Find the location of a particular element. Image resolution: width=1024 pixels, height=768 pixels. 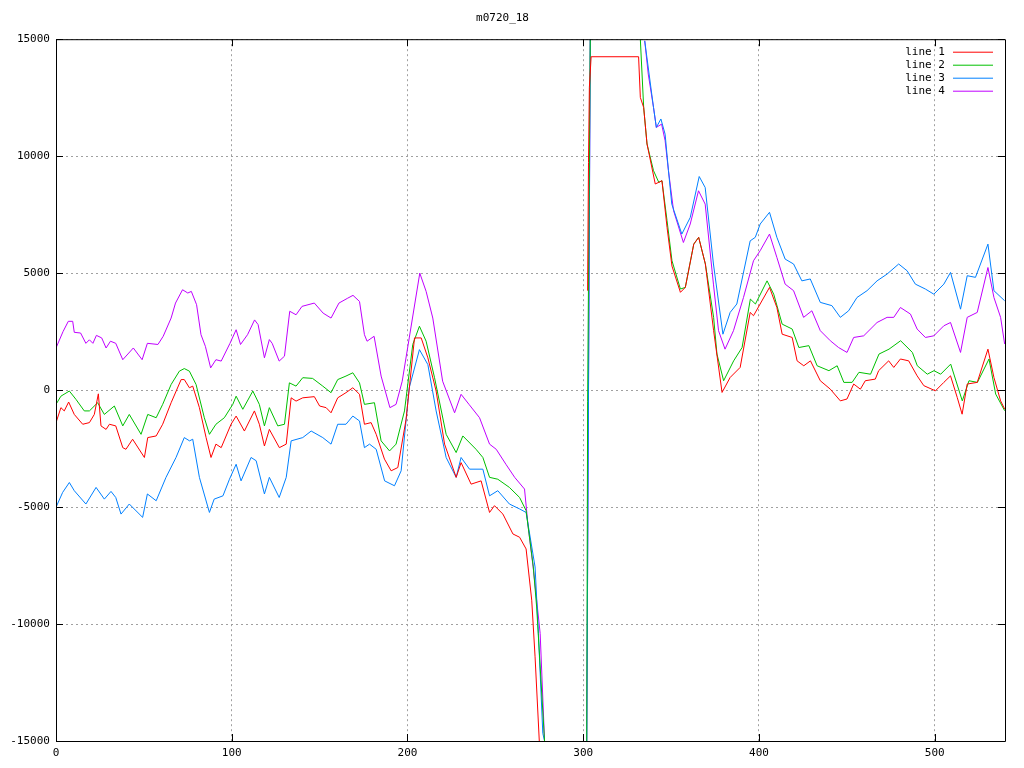

x-tick-label: 100 is located at coordinates (231, 753).